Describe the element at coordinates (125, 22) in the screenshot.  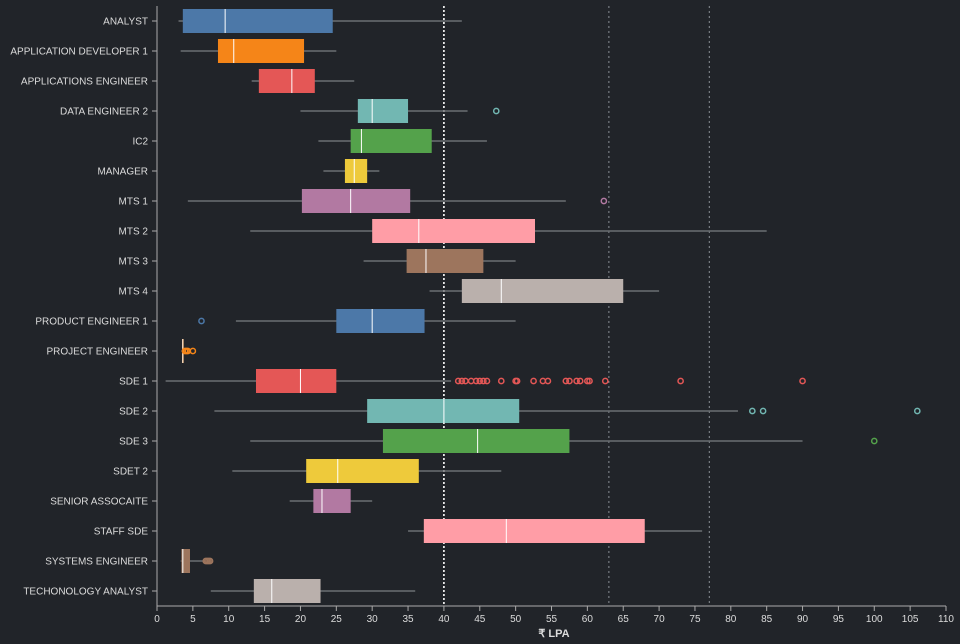
I see `y-tick-label: ANALYST` at that location.